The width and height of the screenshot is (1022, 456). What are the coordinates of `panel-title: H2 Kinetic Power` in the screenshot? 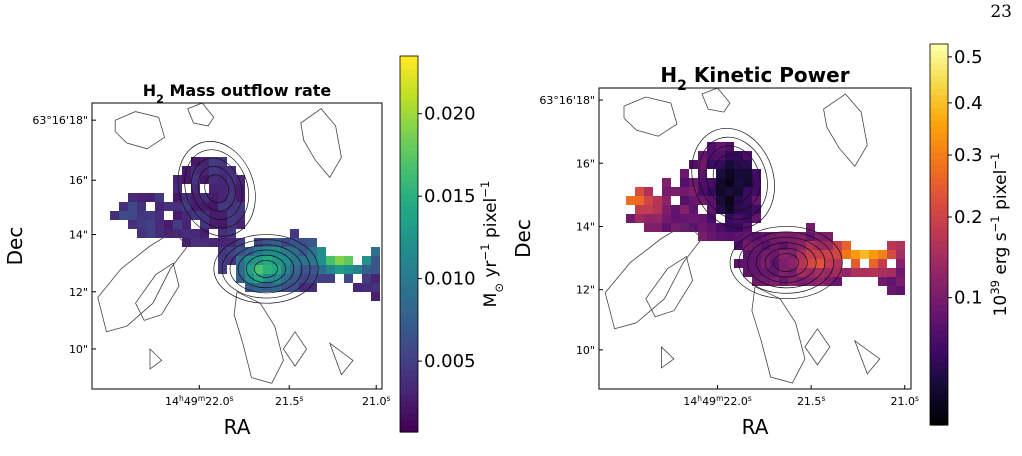 It's located at (754, 78).